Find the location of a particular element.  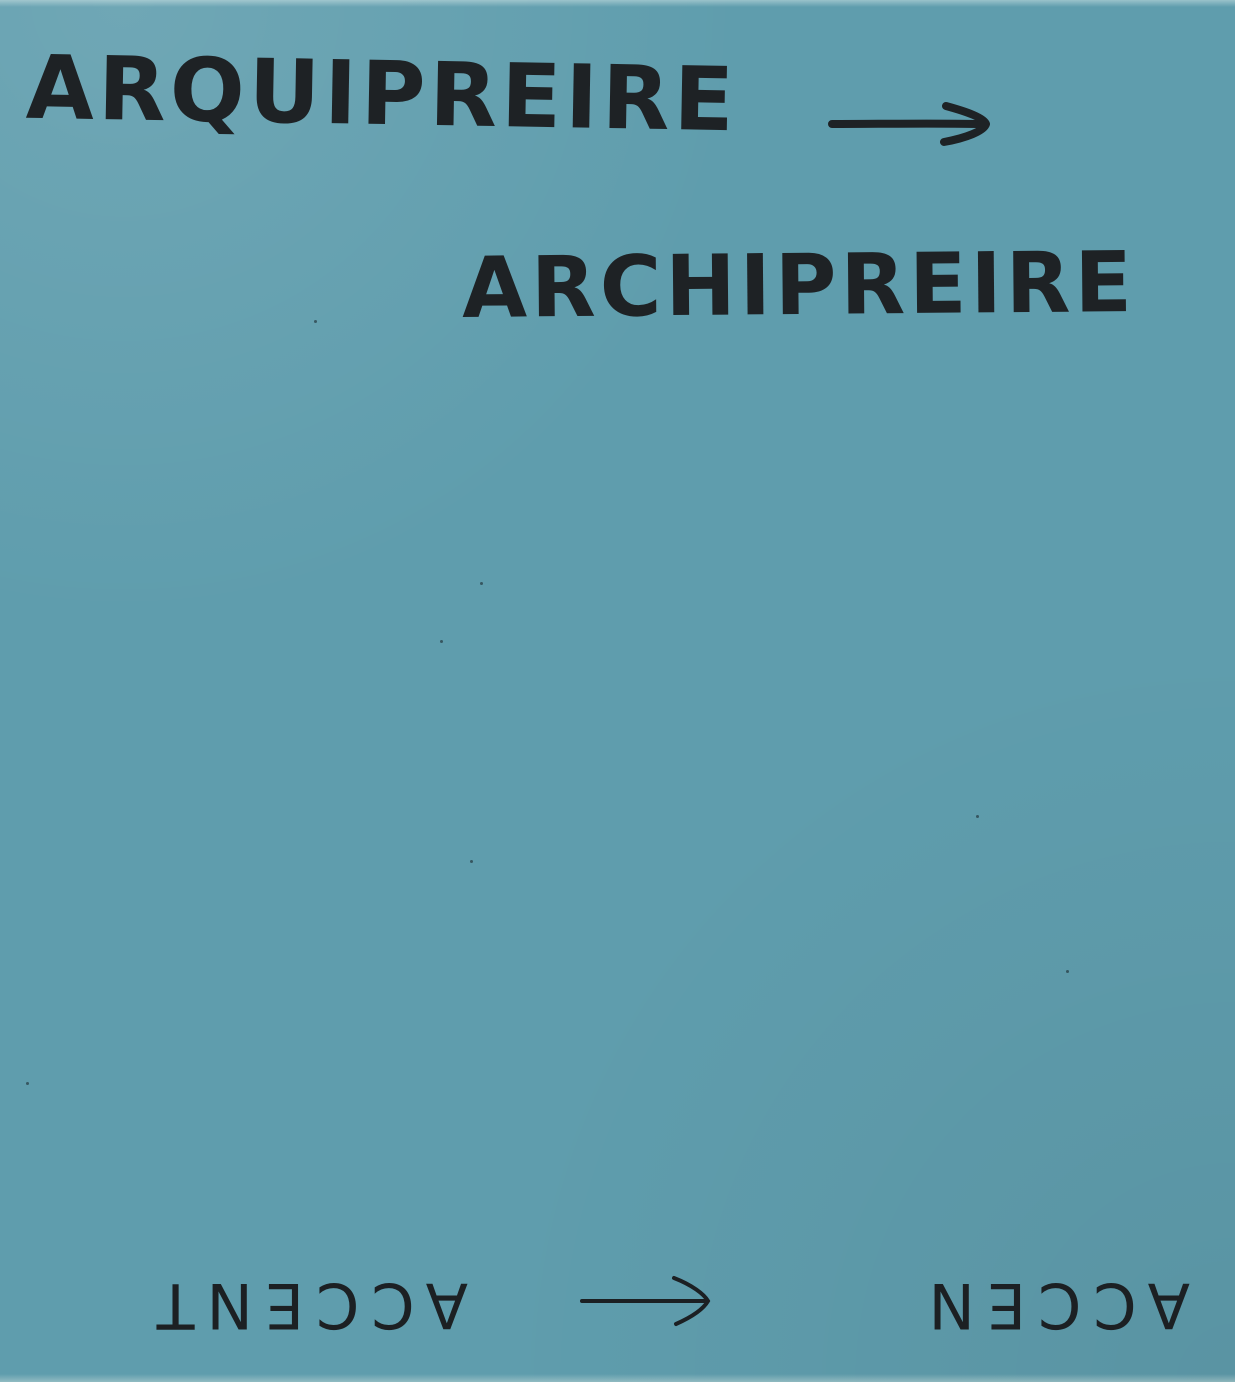

right-arrow-icon is located at coordinates (909, 124).